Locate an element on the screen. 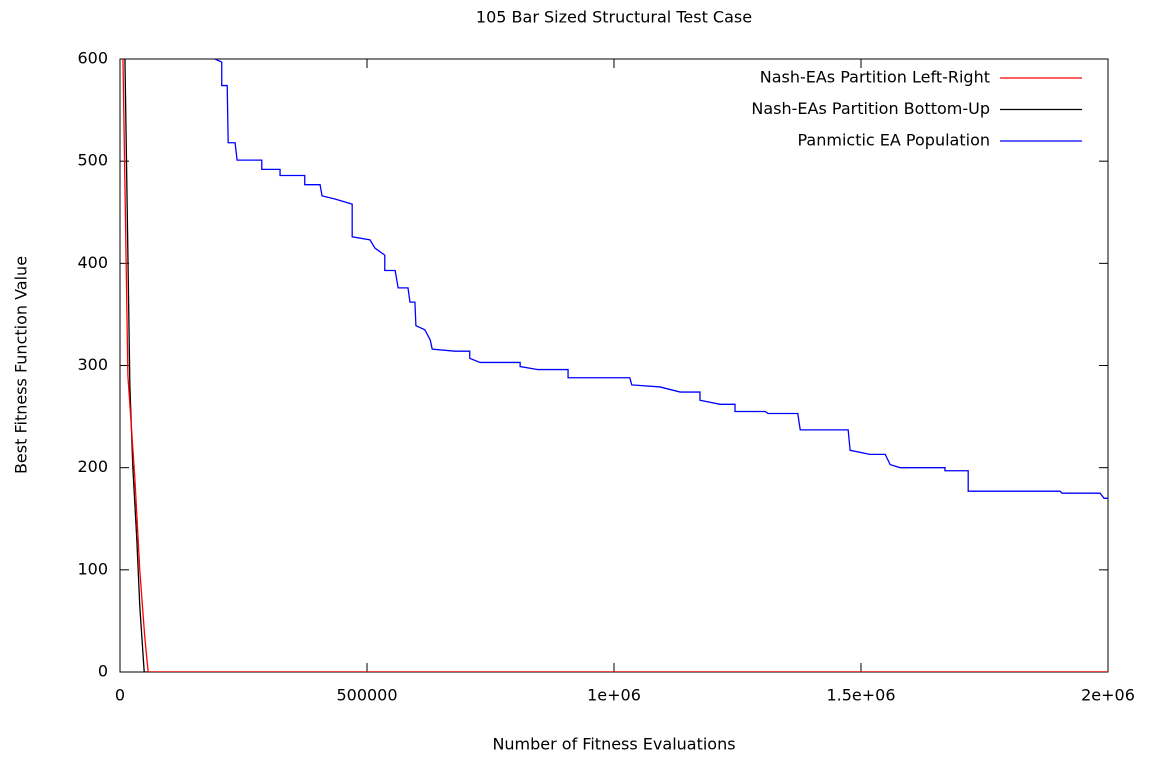 The width and height of the screenshot is (1162, 765). x-tick-label: 500000 is located at coordinates (366, 695).